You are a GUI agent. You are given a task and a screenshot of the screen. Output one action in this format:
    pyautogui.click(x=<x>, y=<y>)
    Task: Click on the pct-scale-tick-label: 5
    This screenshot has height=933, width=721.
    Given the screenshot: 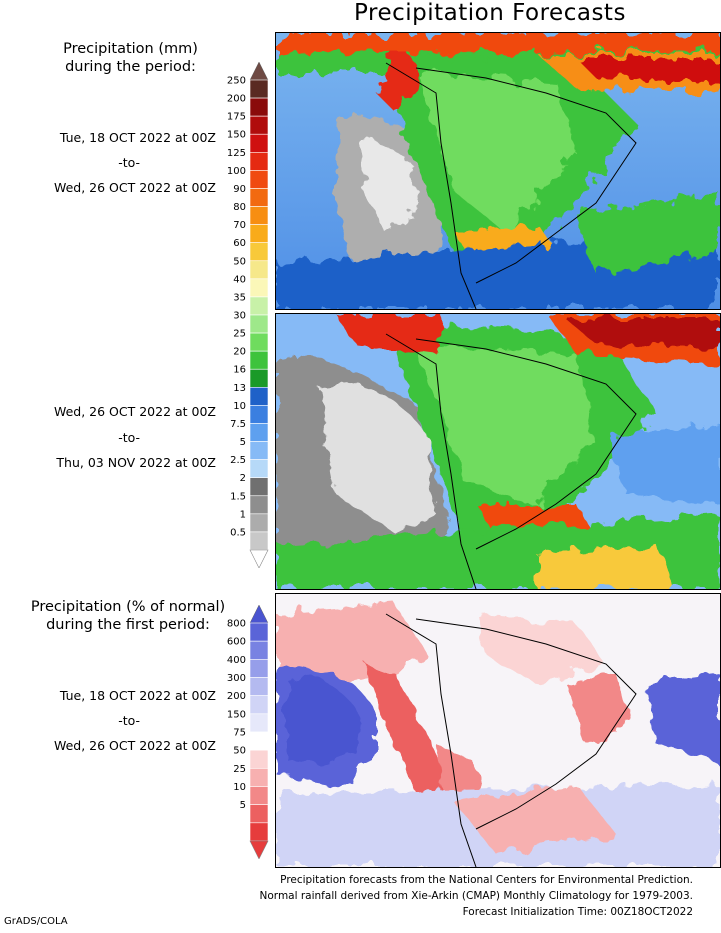 What is the action you would take?
    pyautogui.click(x=243, y=805)
    